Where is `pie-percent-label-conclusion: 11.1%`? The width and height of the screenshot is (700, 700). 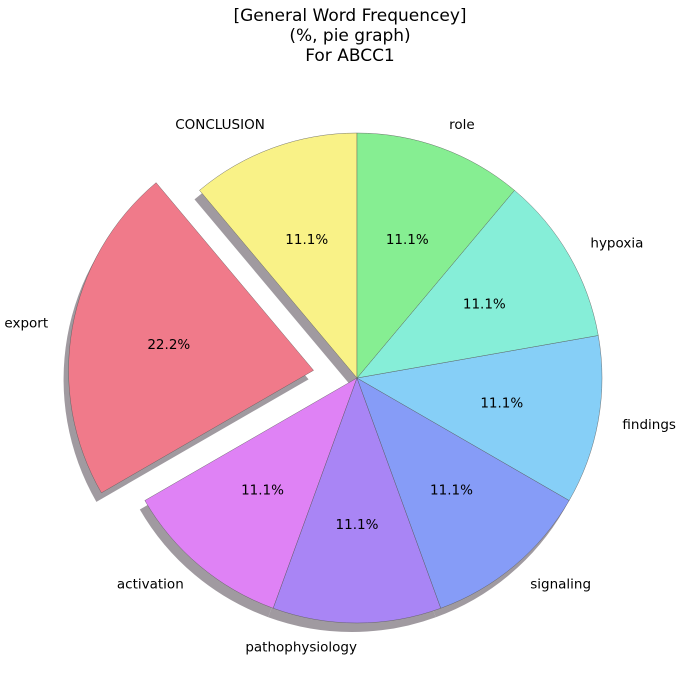
pie-percent-label-conclusion: 11.1% is located at coordinates (306, 240).